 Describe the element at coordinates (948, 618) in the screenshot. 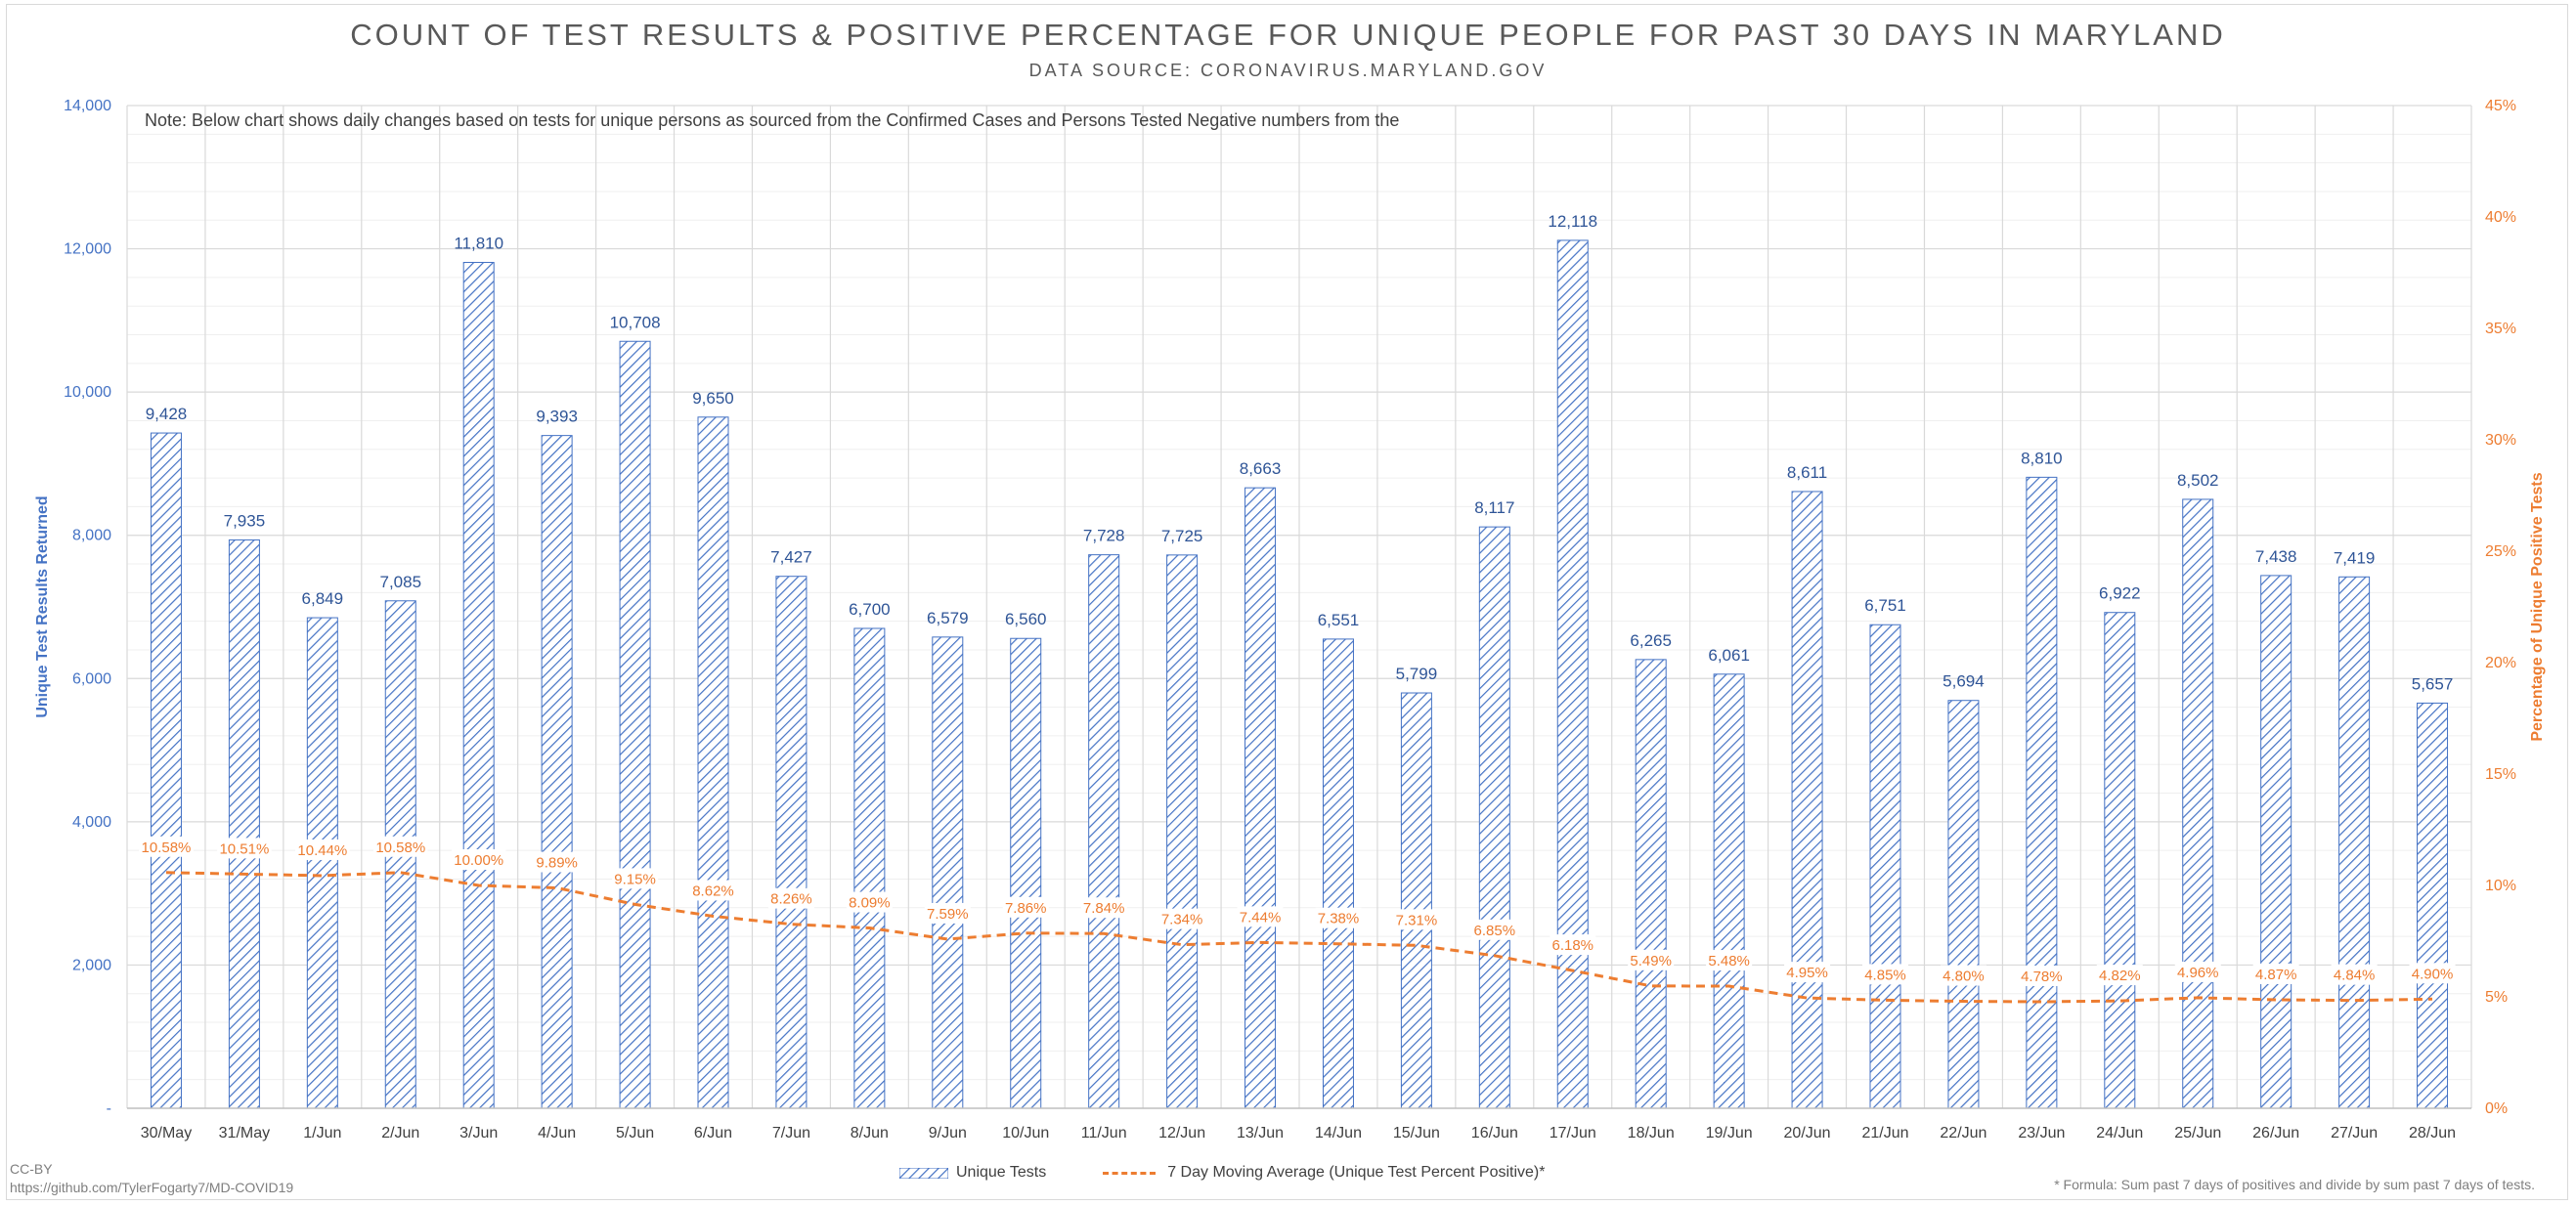

I see `bar-data-label: 6,579` at that location.